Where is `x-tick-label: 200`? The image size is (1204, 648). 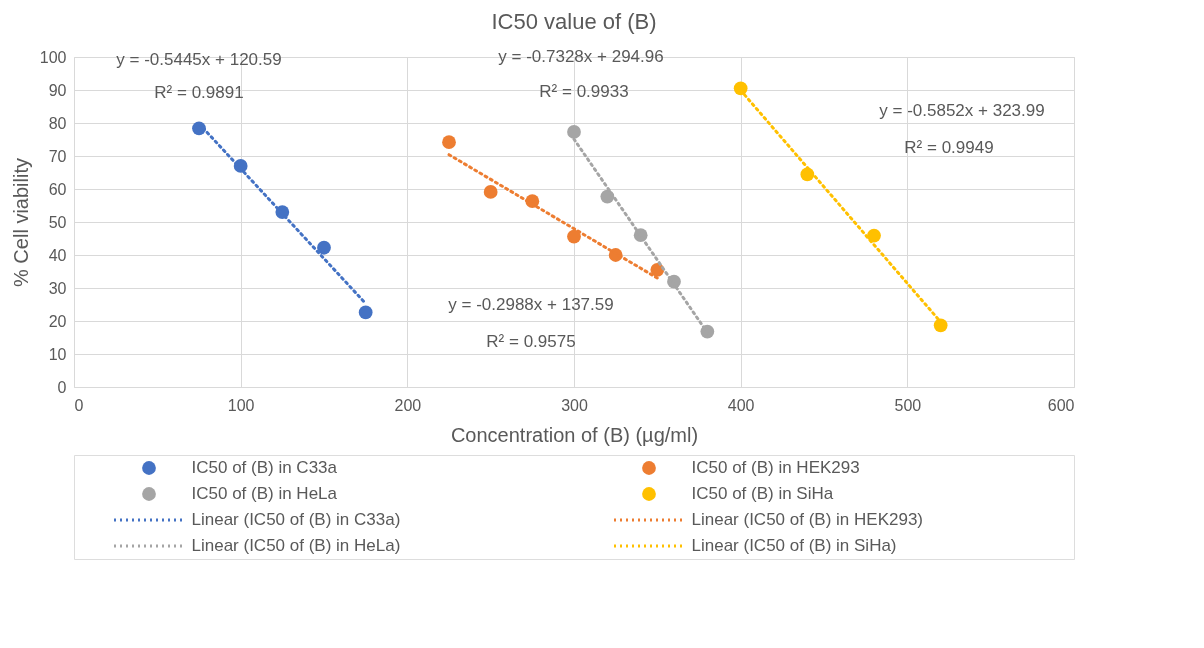 x-tick-label: 200 is located at coordinates (408, 405).